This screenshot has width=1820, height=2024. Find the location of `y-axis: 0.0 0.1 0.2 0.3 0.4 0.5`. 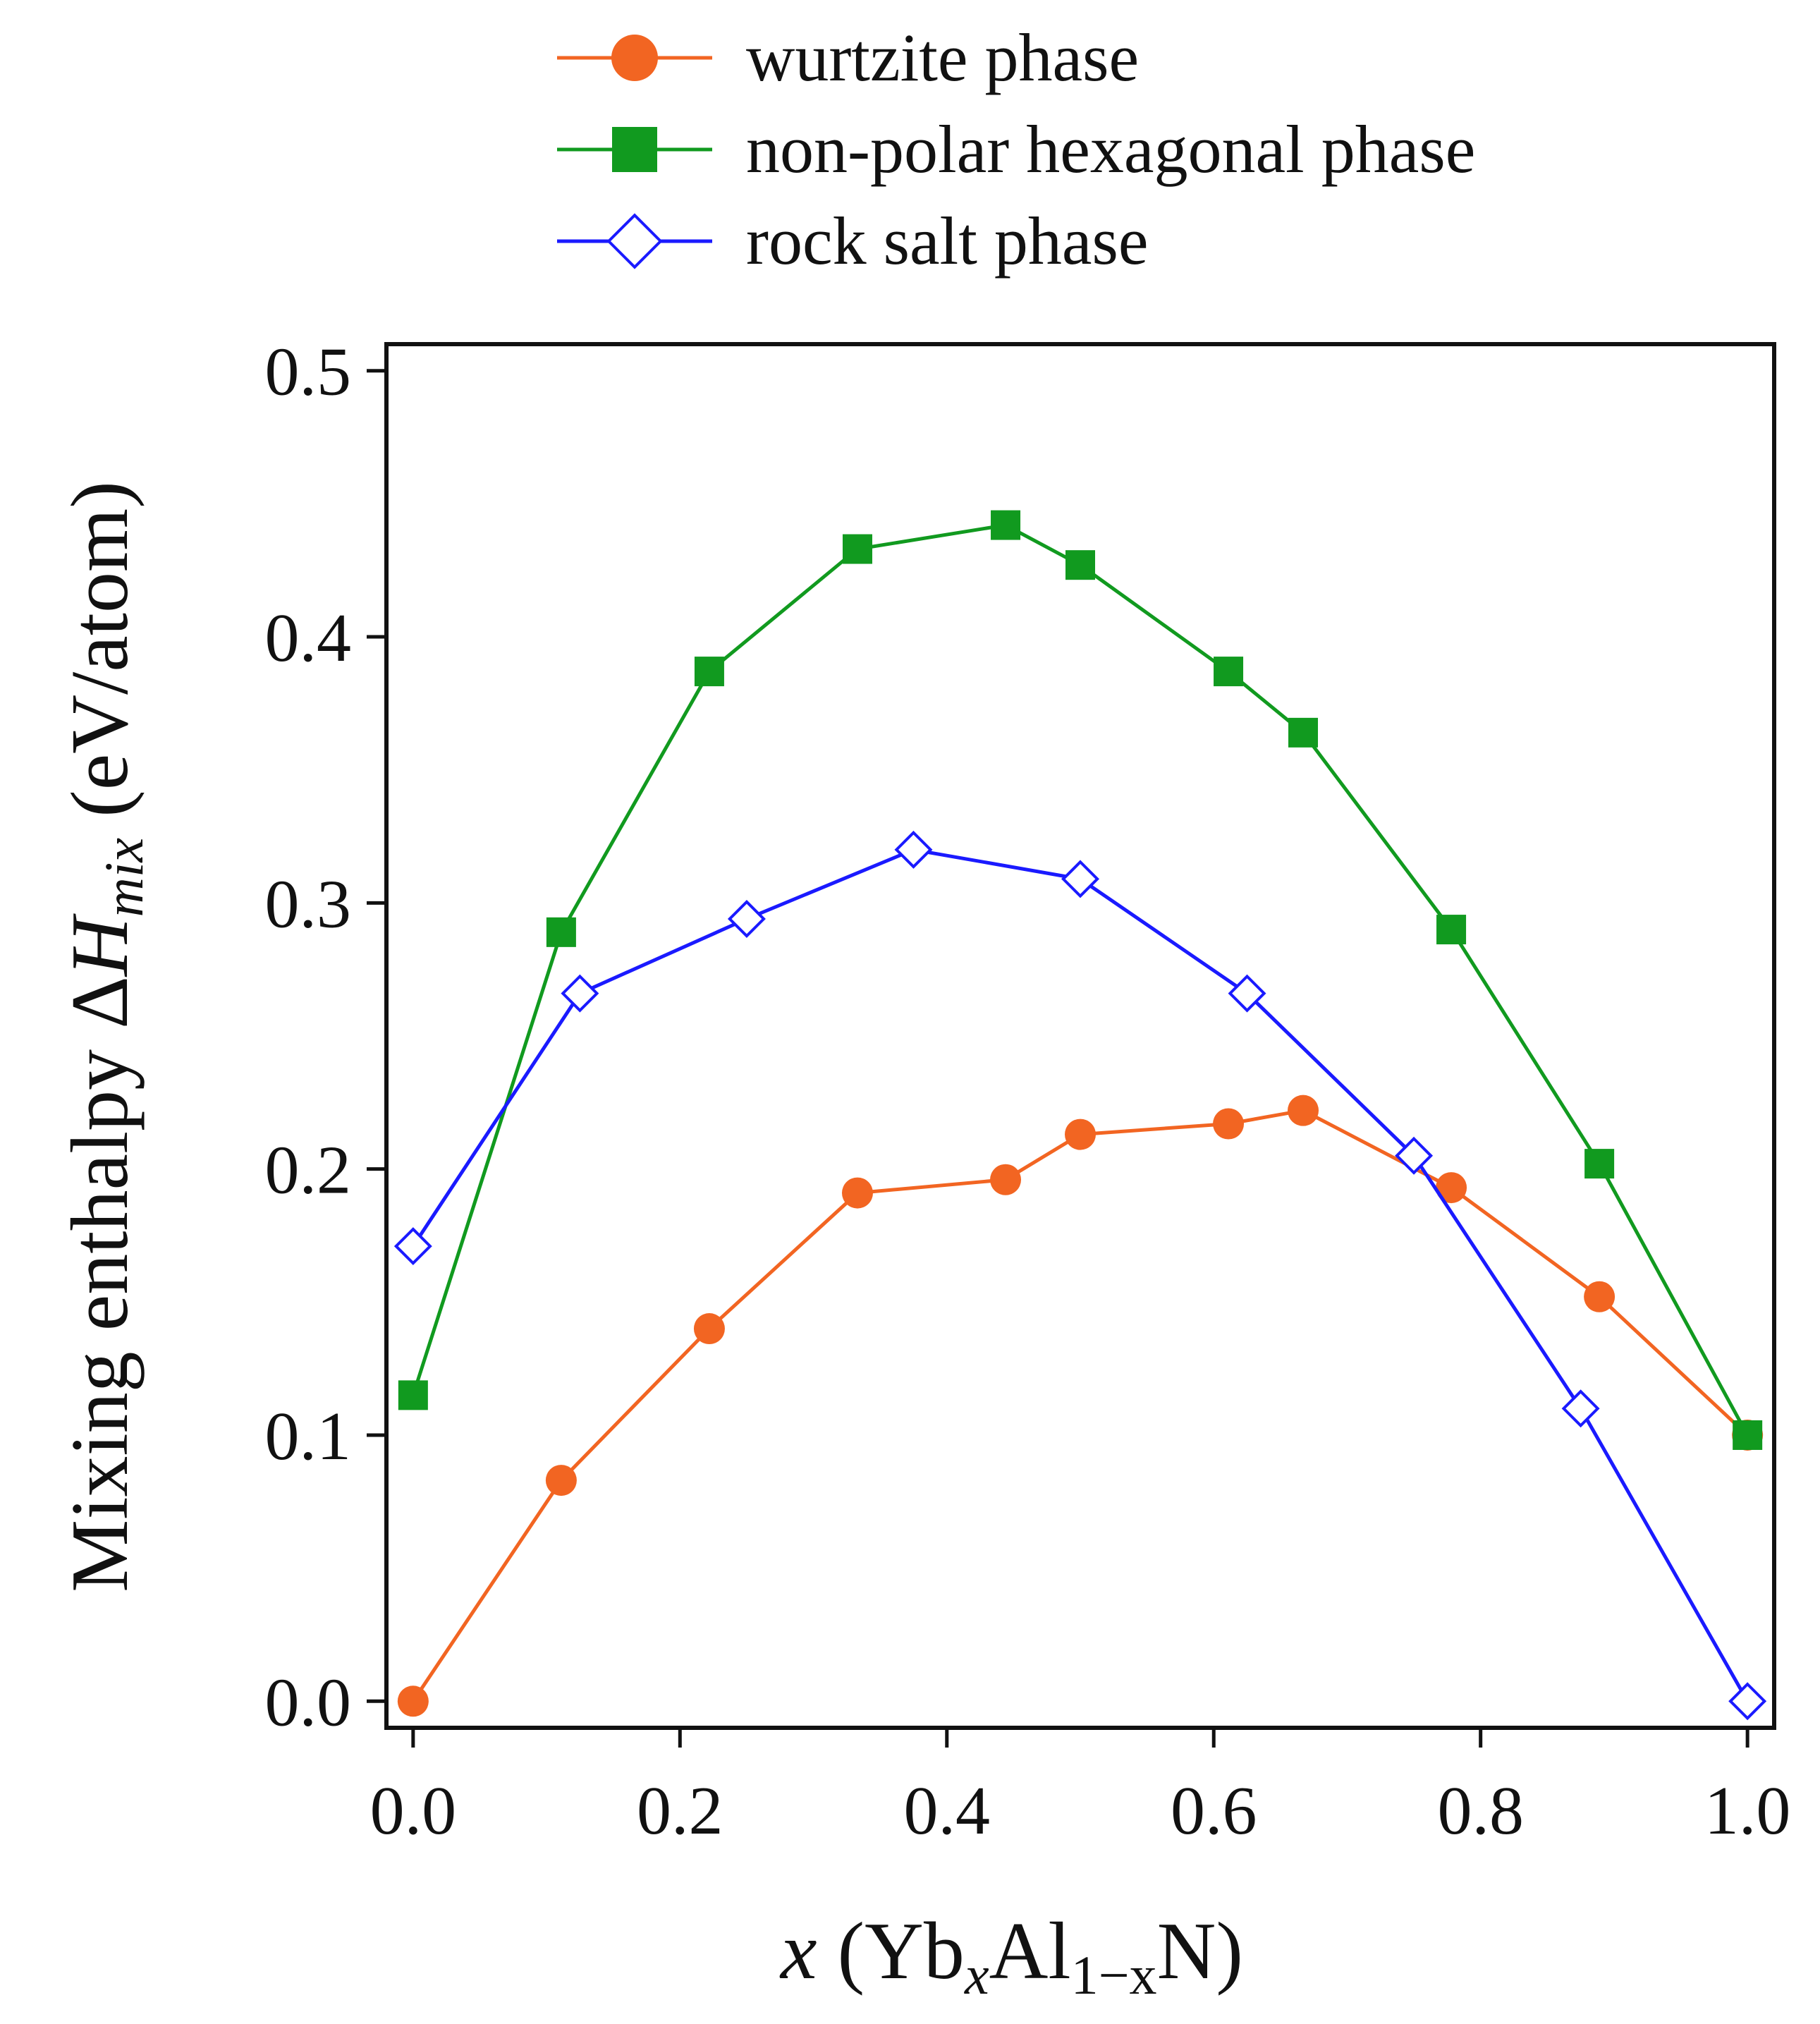

y-axis: 0.0 0.1 0.2 0.3 0.4 0.5 is located at coordinates (325, 1037).